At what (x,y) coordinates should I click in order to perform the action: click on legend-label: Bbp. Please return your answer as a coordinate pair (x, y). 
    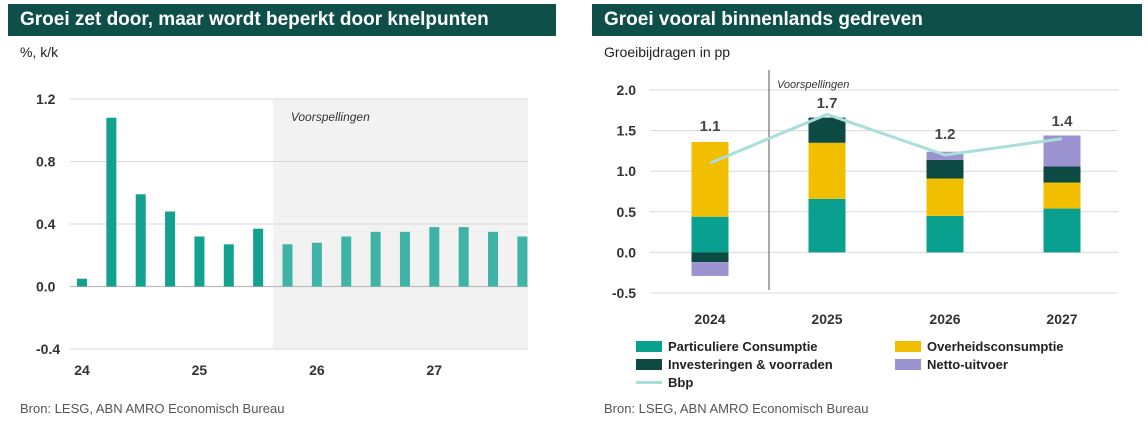
    Looking at the image, I should click on (681, 382).